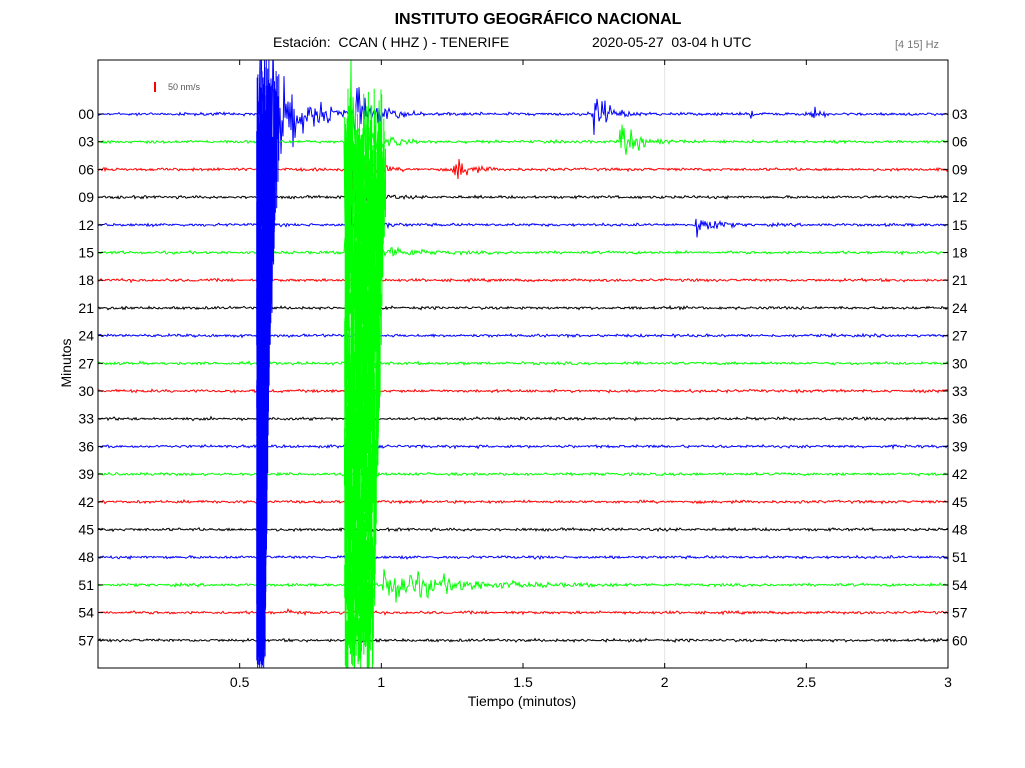 The height and width of the screenshot is (768, 1025). Describe the element at coordinates (391, 42) in the screenshot. I see `station-label: Estación: CCAN ( HHZ ) - TENERIFE` at that location.